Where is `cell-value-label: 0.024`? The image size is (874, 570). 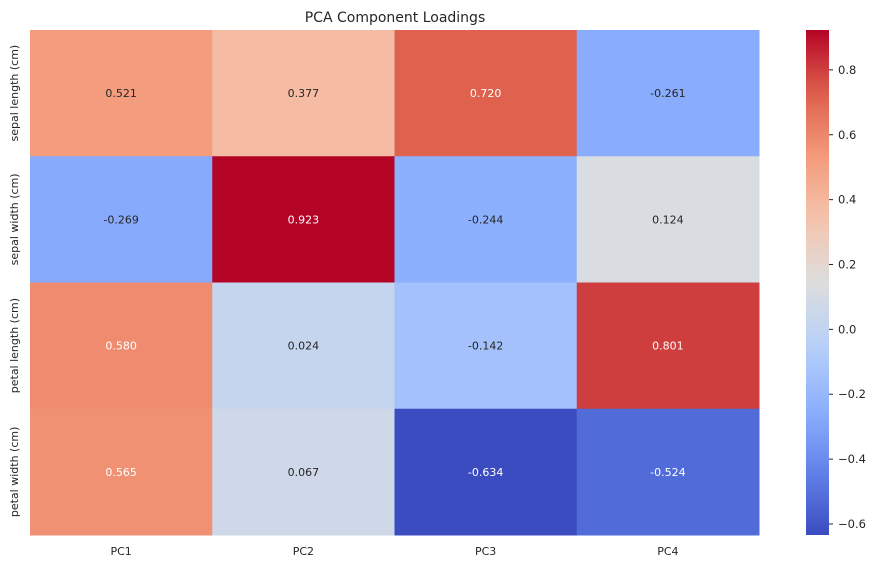 cell-value-label: 0.024 is located at coordinates (304, 346).